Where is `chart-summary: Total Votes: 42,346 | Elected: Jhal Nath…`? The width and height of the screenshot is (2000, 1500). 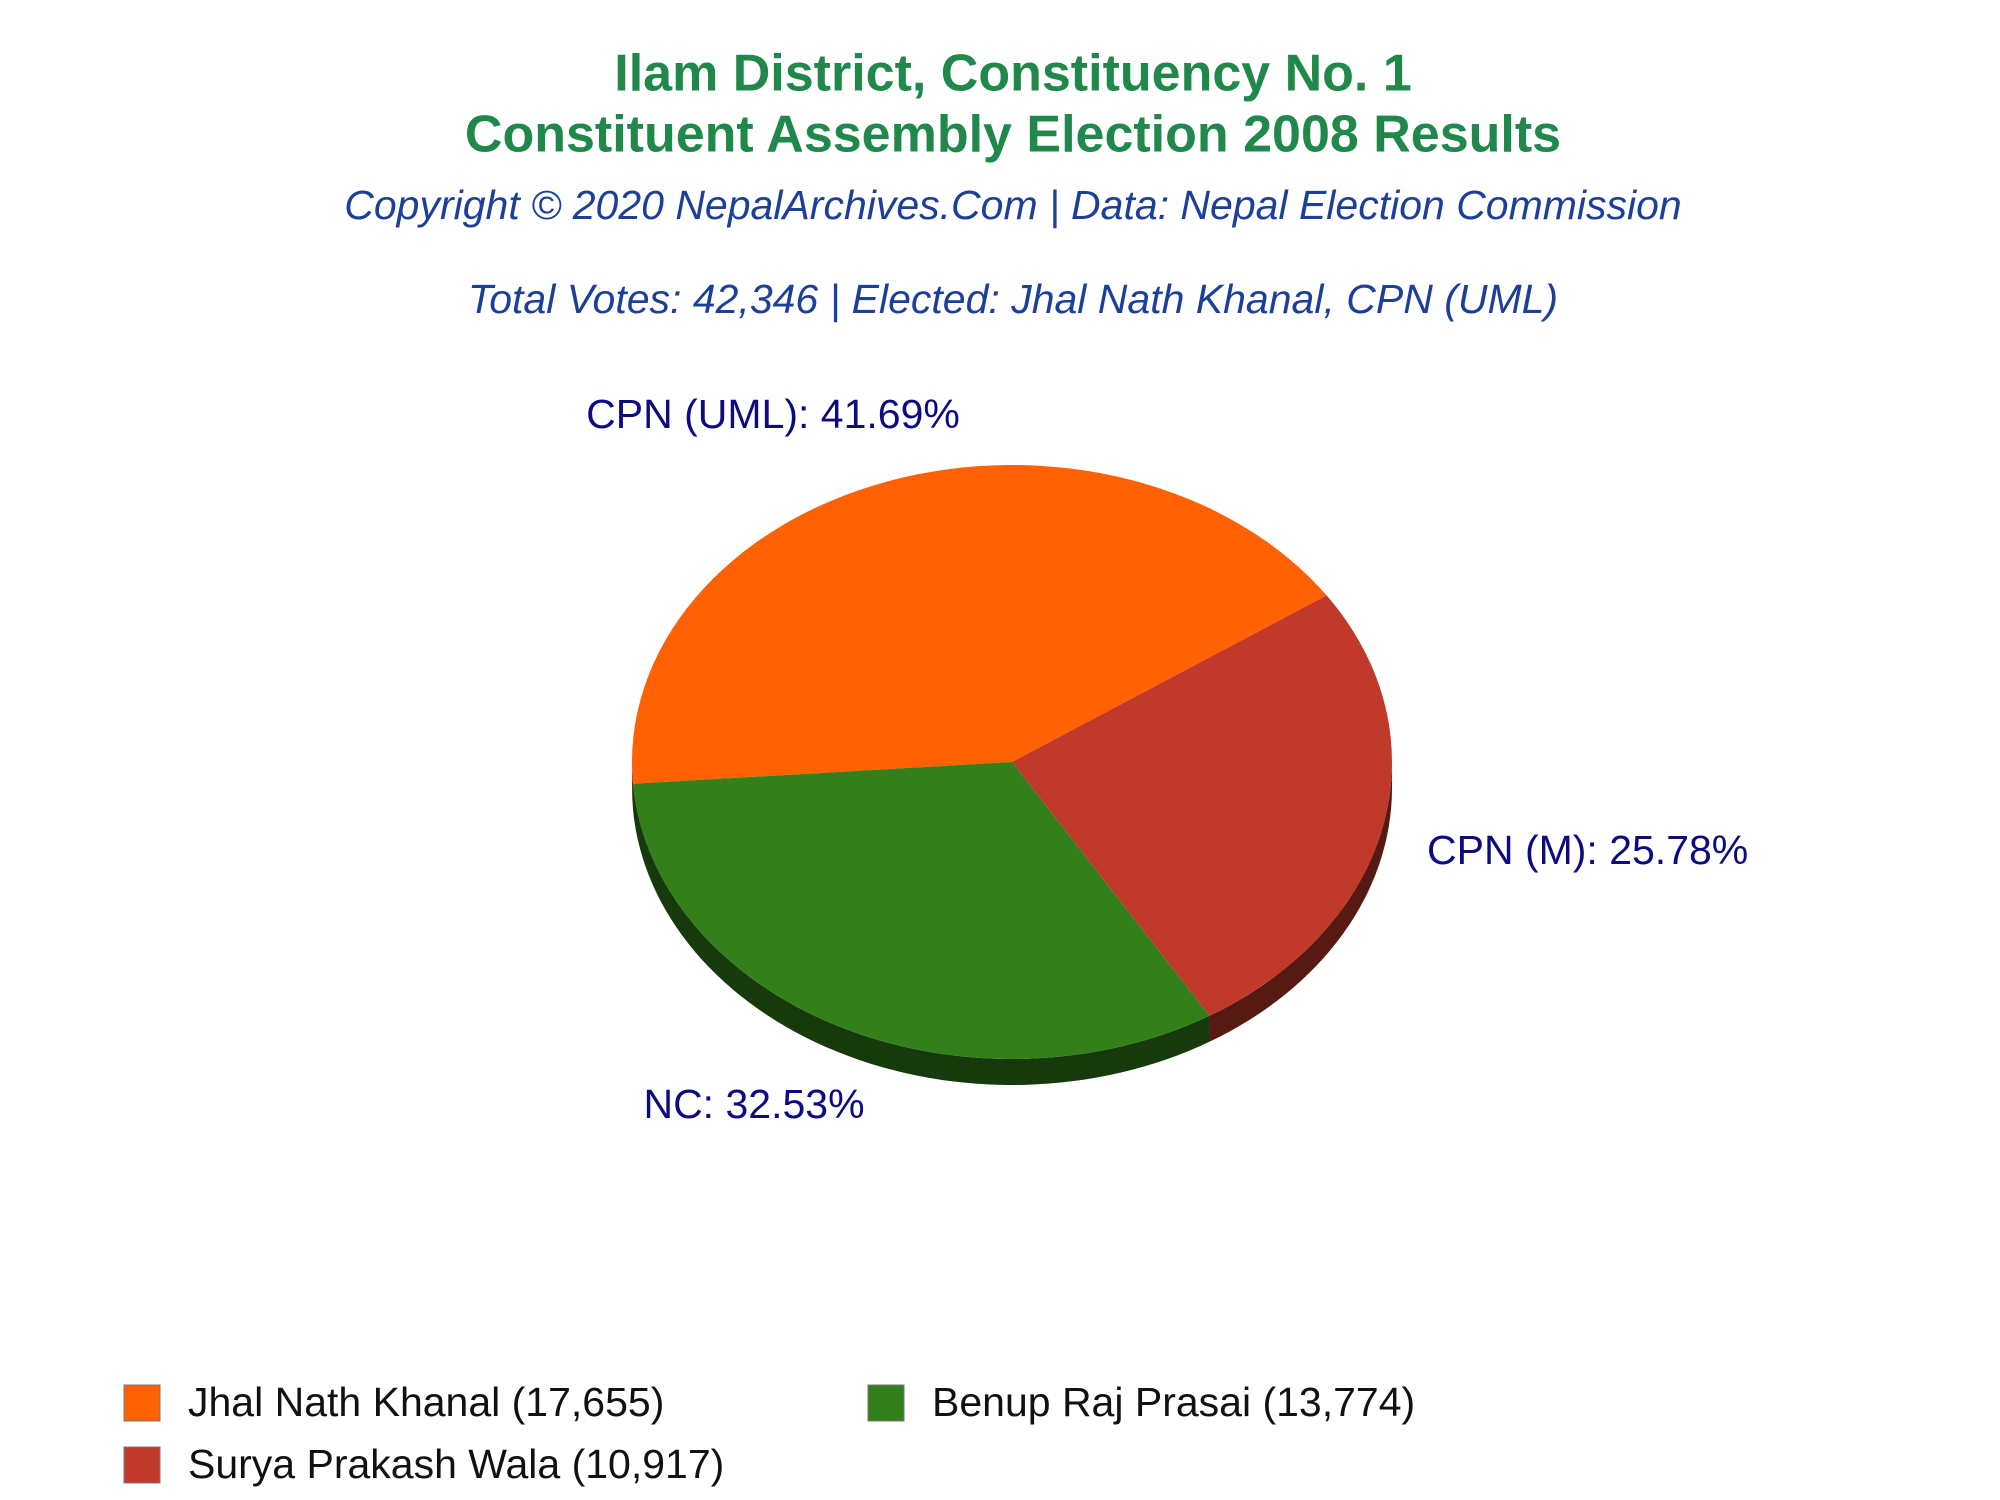
chart-summary: Total Votes: 42,346 | Elected: Jhal Nath… is located at coordinates (1013, 299).